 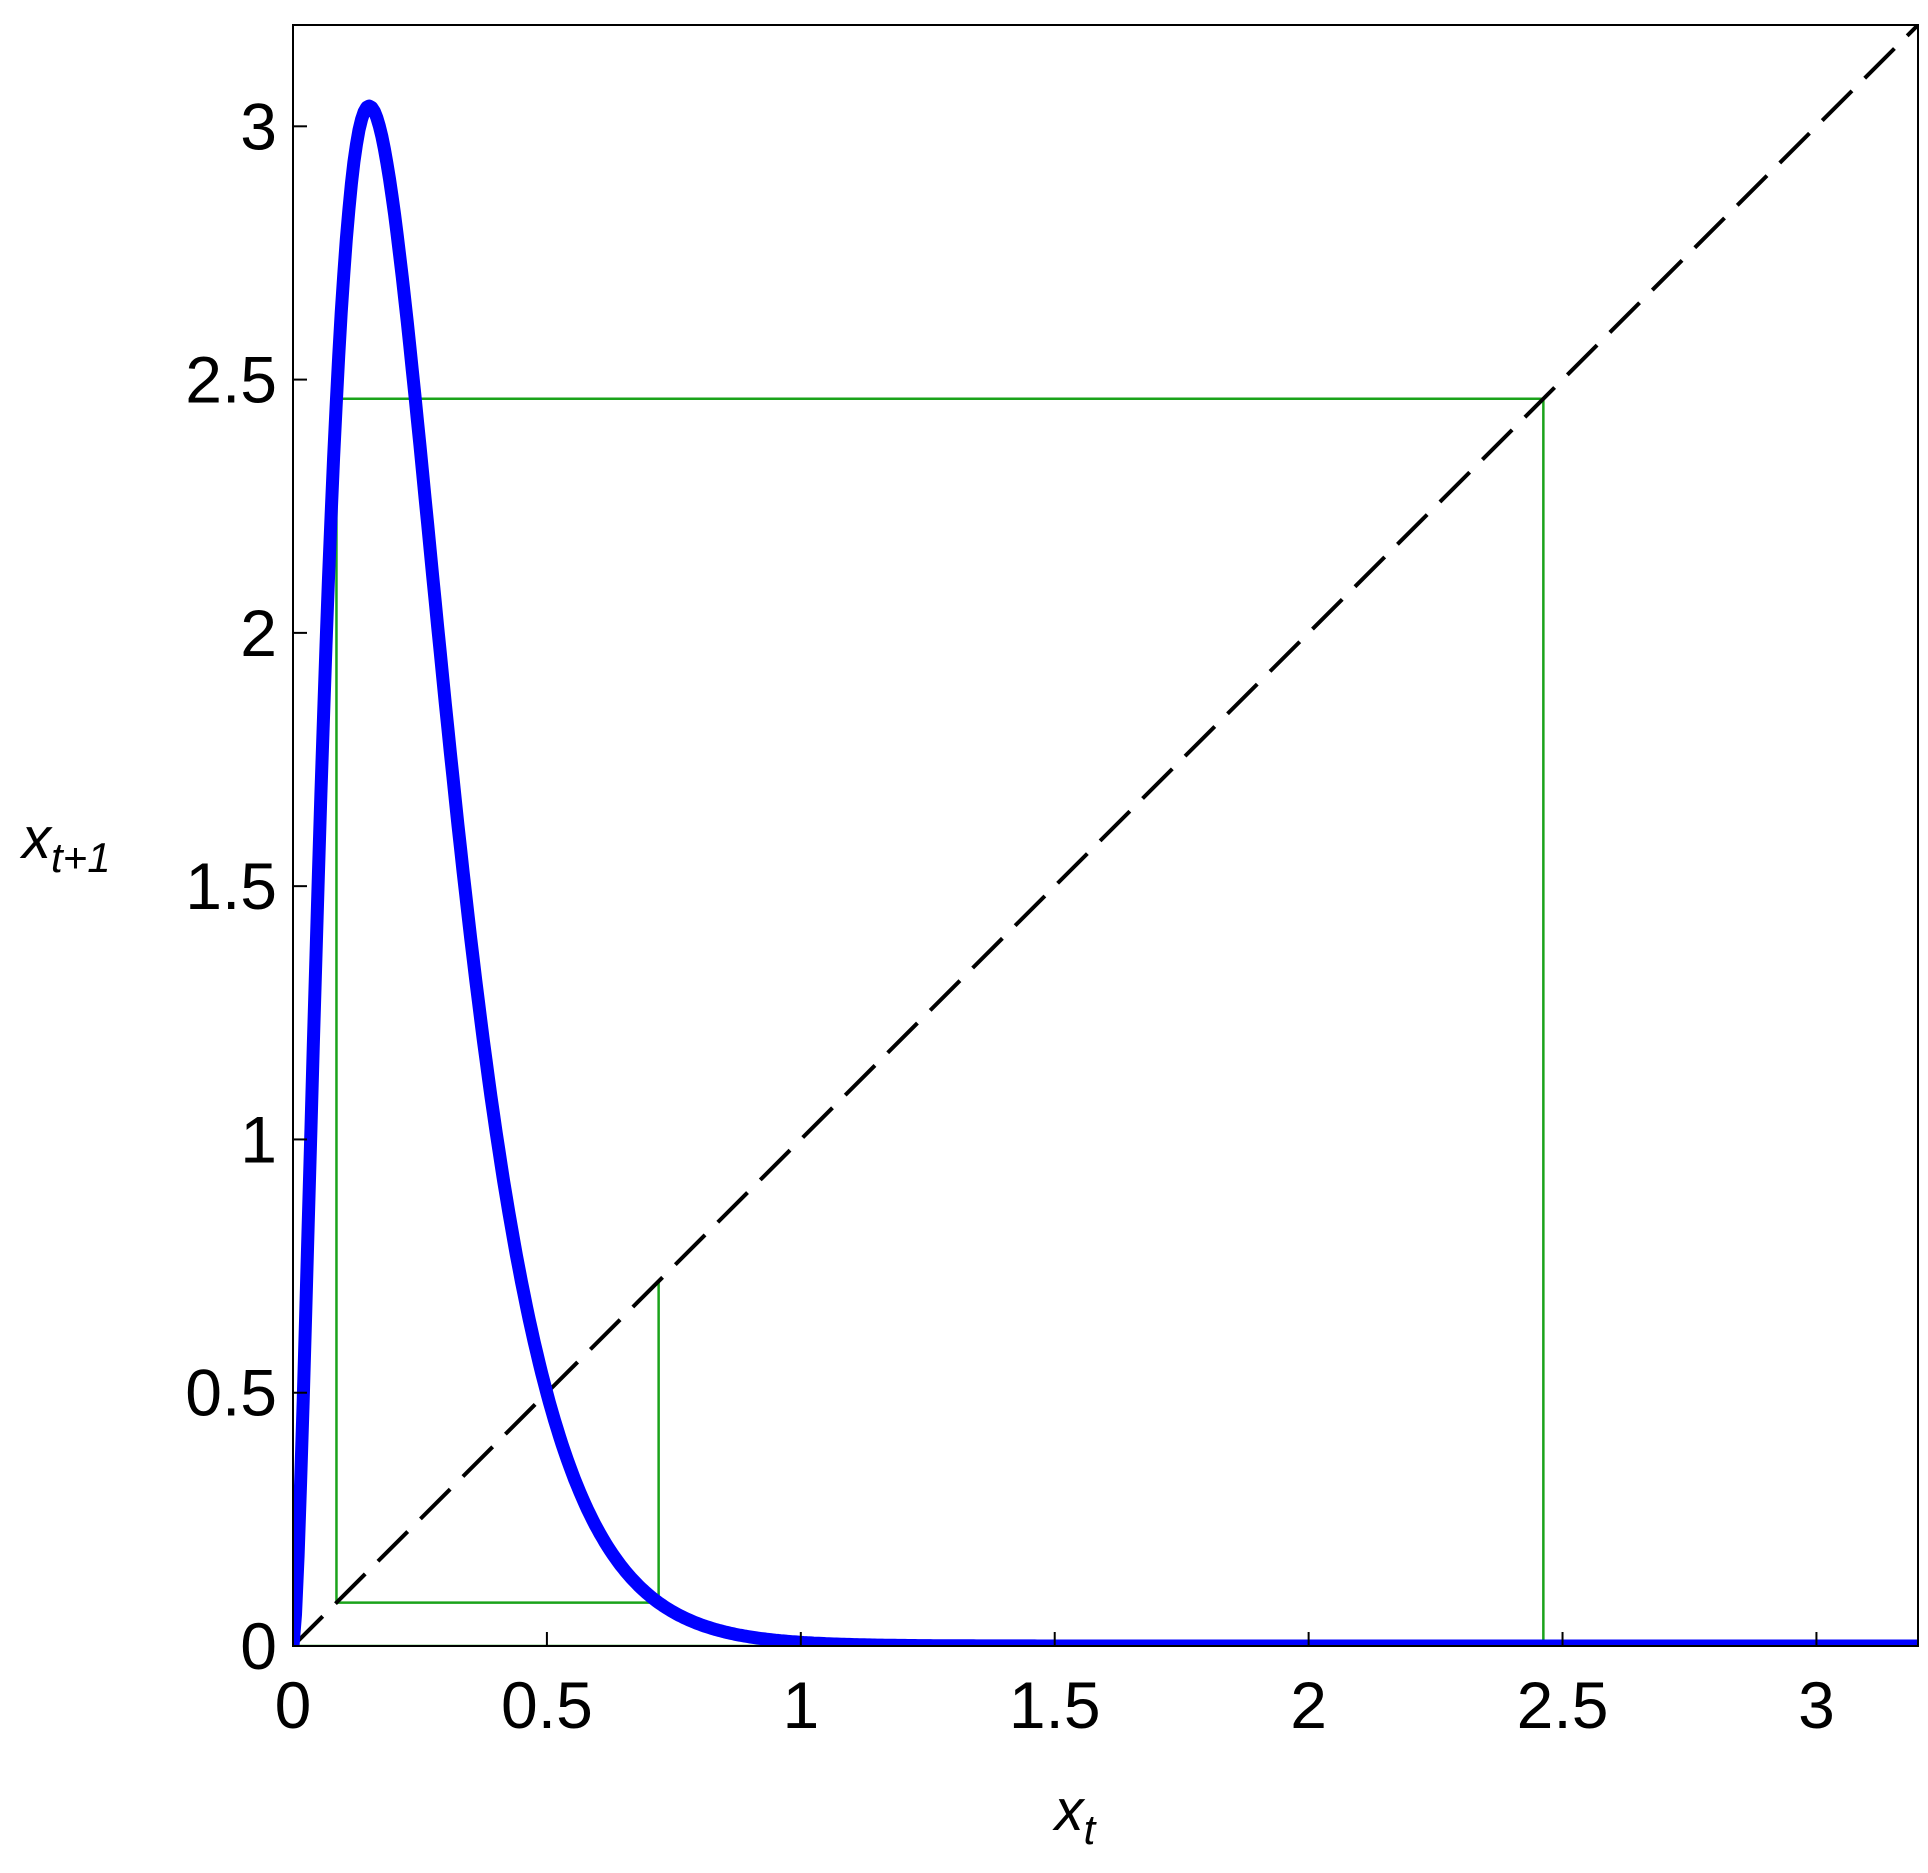 What do you see at coordinates (293, 1705) in the screenshot?
I see `x-tick-label: 0` at bounding box center [293, 1705].